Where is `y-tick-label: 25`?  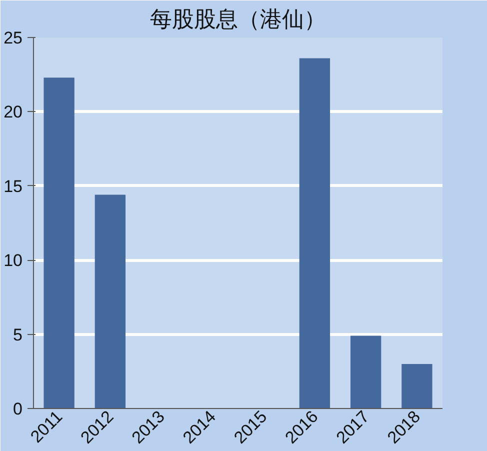
y-tick-label: 25 is located at coordinates (13, 38).